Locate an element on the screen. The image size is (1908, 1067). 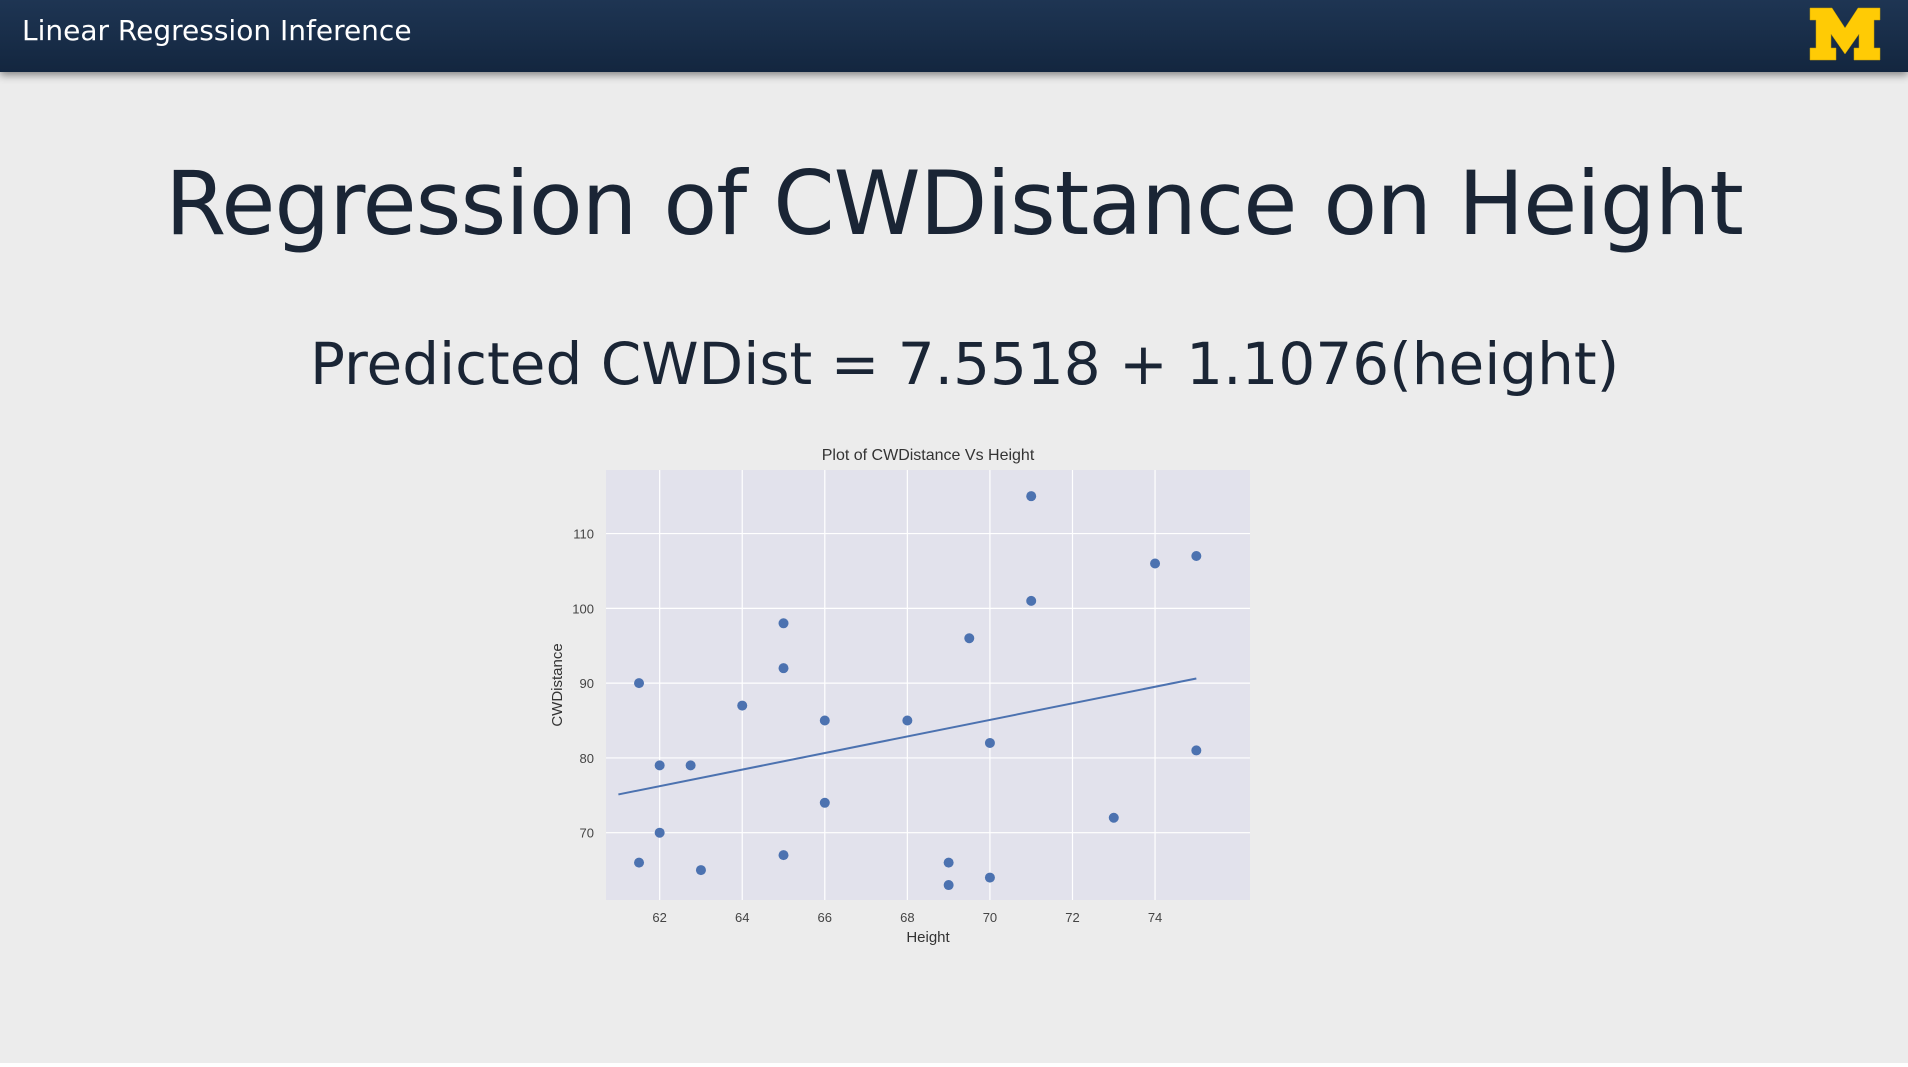
x-axis-label: Height is located at coordinates (928, 937).